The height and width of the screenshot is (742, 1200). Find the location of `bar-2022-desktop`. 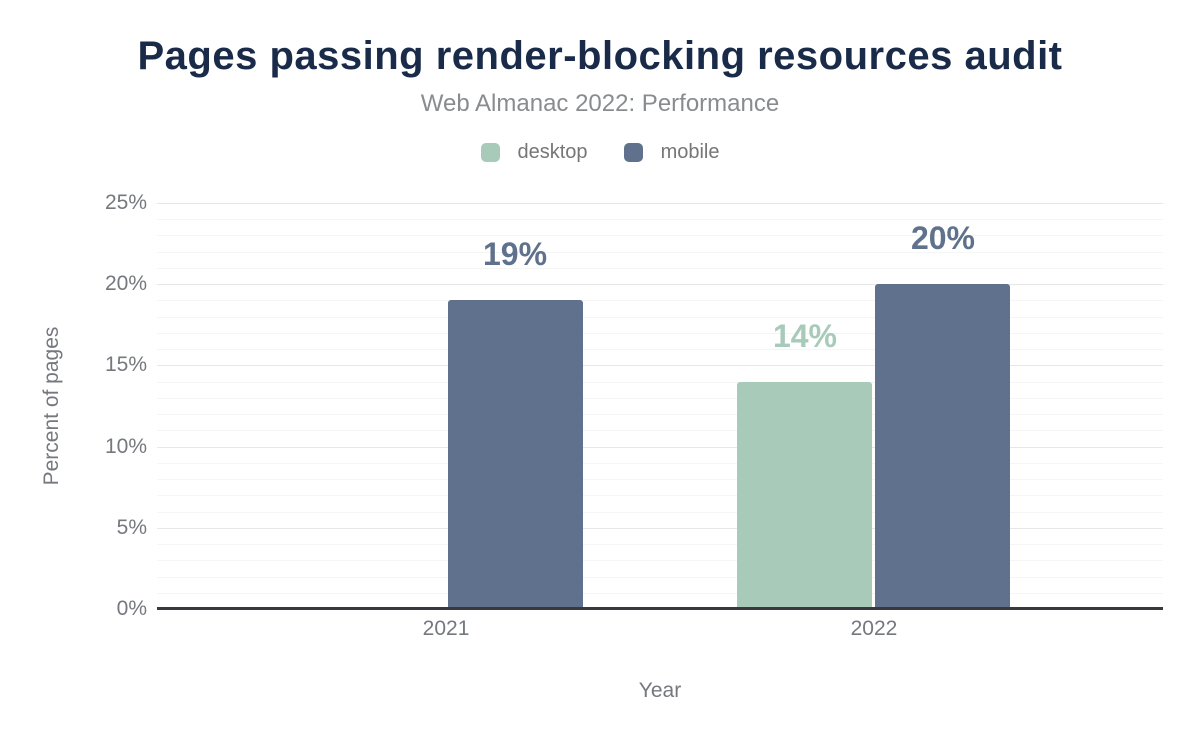

bar-2022-desktop is located at coordinates (805, 495).